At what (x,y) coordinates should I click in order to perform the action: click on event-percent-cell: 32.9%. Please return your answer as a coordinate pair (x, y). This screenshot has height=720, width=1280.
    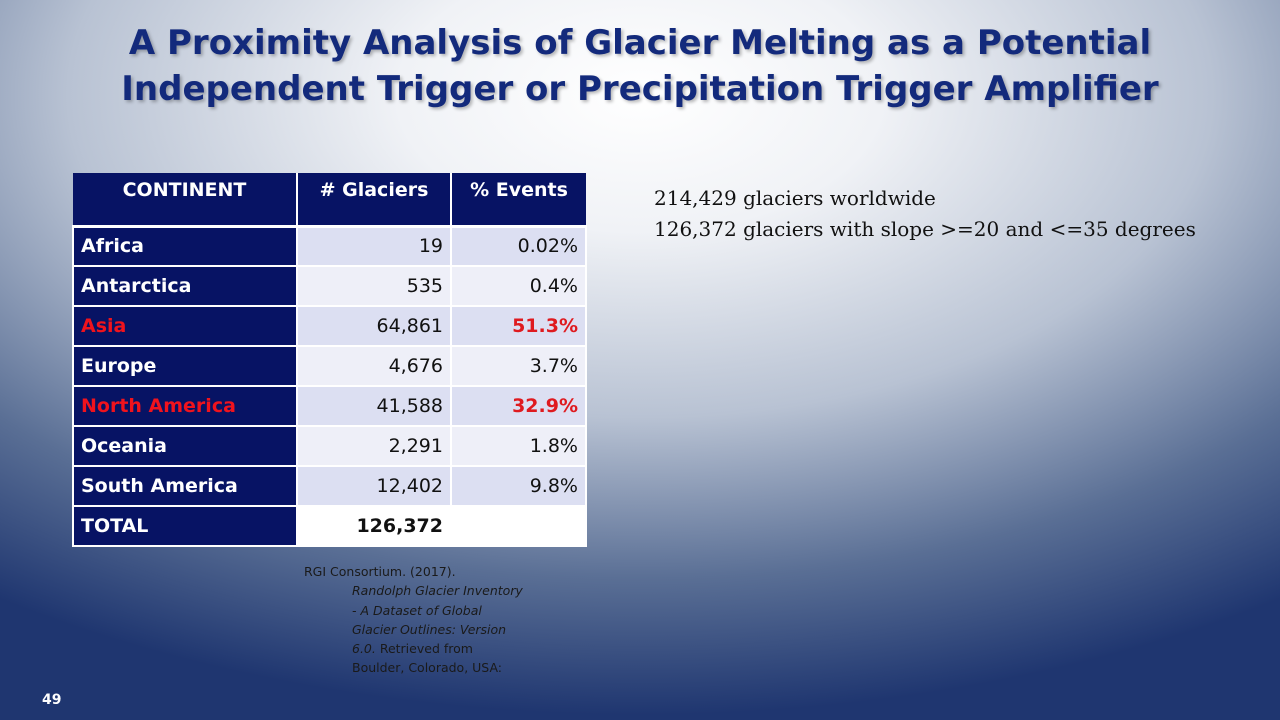
    Looking at the image, I should click on (518, 406).